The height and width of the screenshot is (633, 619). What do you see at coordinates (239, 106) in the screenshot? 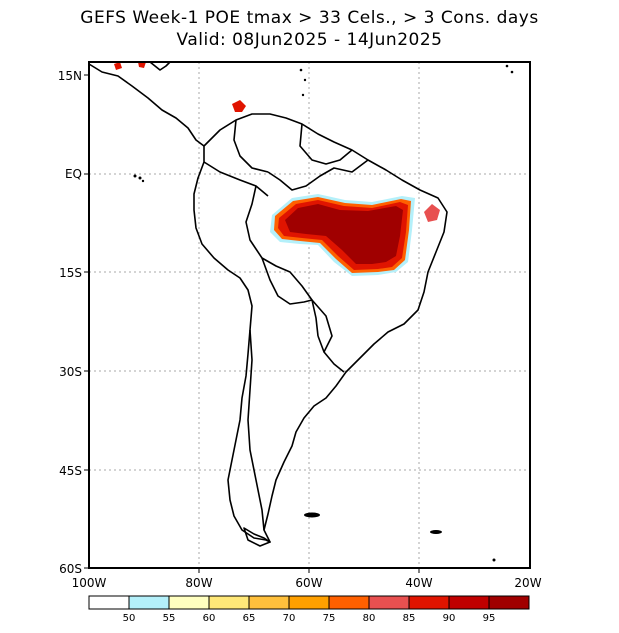
I see `poe-area-caribbean` at bounding box center [239, 106].